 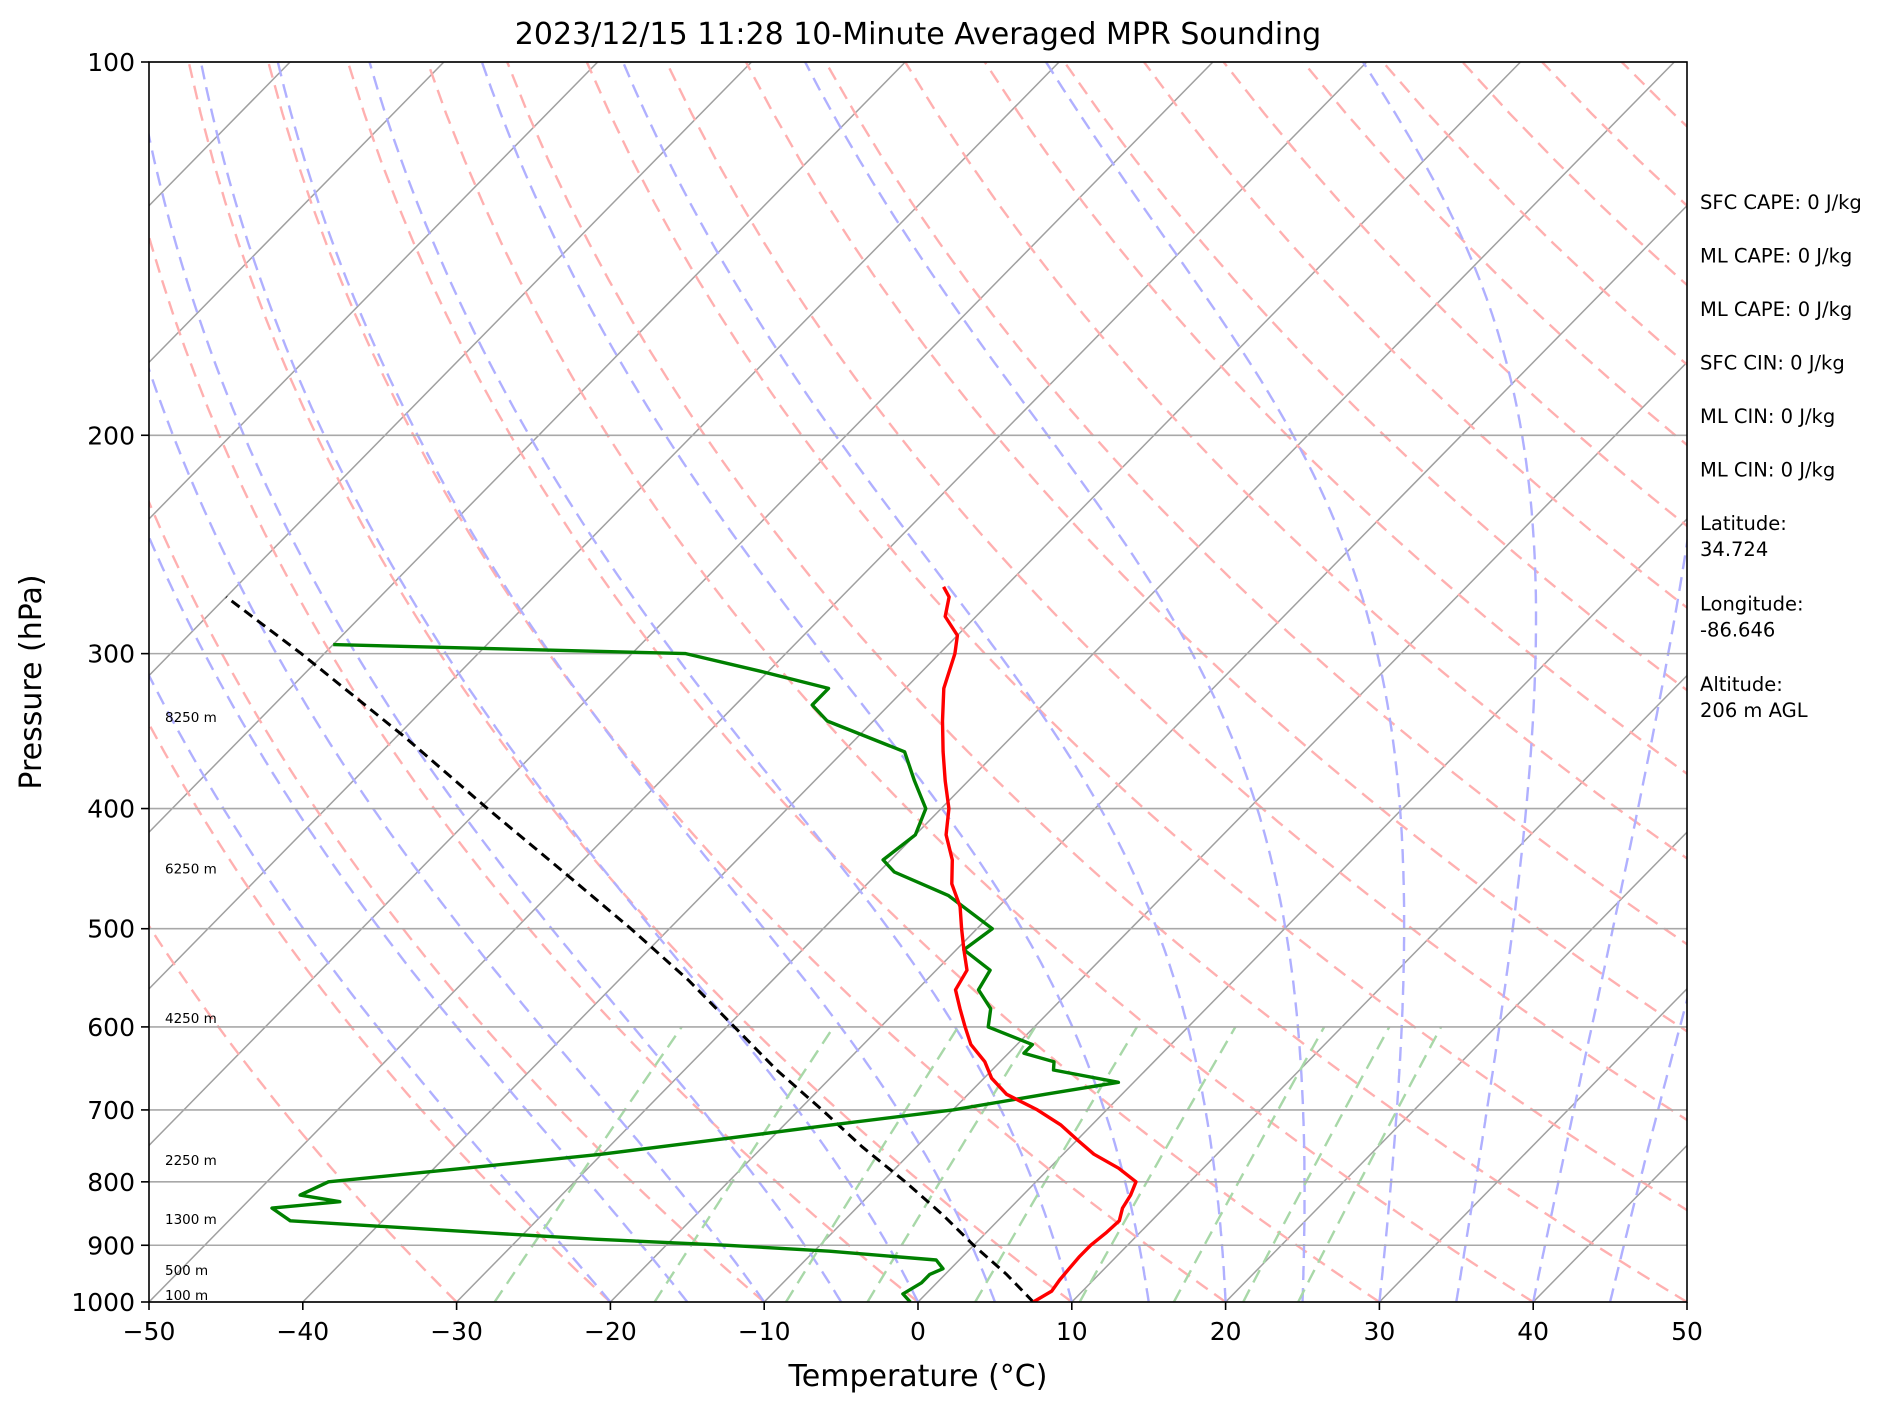 What do you see at coordinates (111, 654) in the screenshot?
I see `y-tick-label: 300` at bounding box center [111, 654].